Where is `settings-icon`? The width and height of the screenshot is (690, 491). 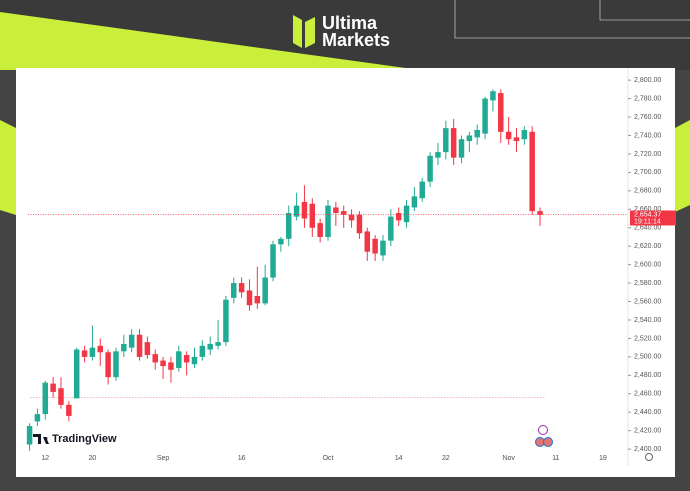
settings-icon is located at coordinates (649, 457).